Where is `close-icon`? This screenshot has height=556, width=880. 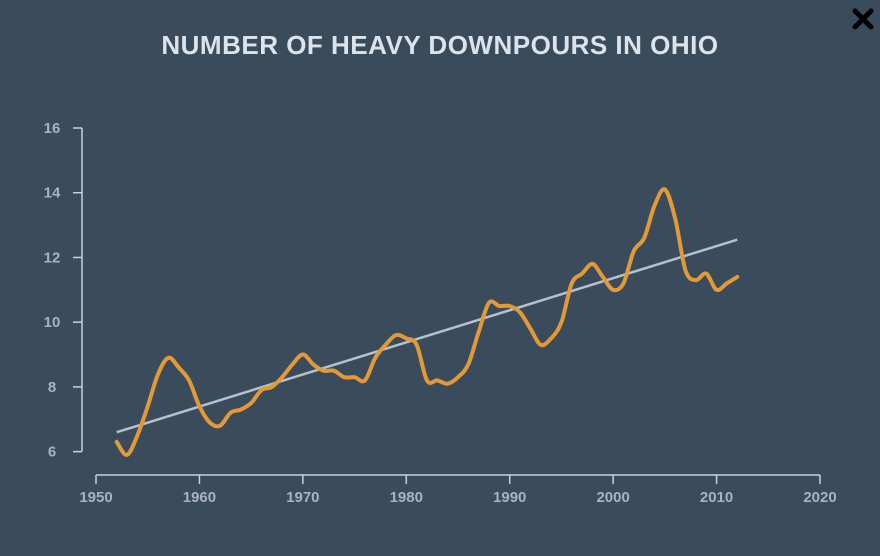 close-icon is located at coordinates (863, 19).